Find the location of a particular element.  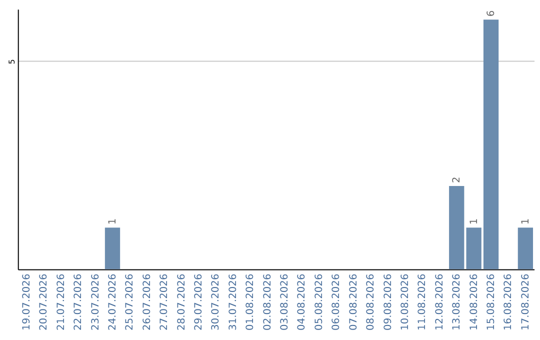

data-label: 2 is located at coordinates (457, 180).